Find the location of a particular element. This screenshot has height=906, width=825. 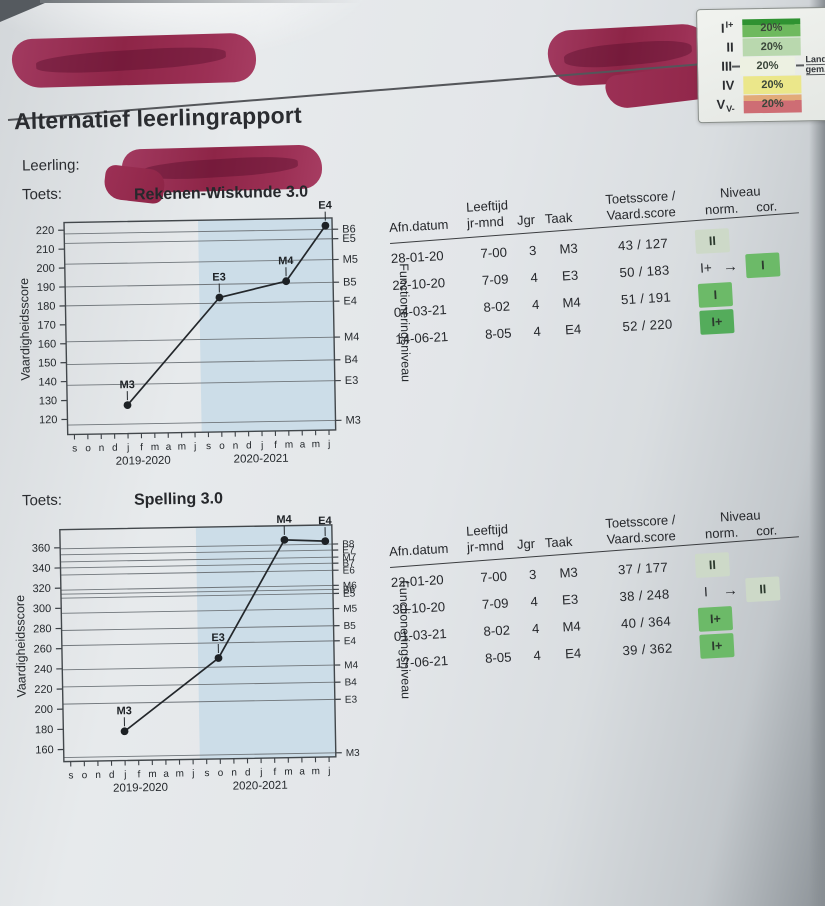

header-norm: norm. is located at coordinates (721, 209).